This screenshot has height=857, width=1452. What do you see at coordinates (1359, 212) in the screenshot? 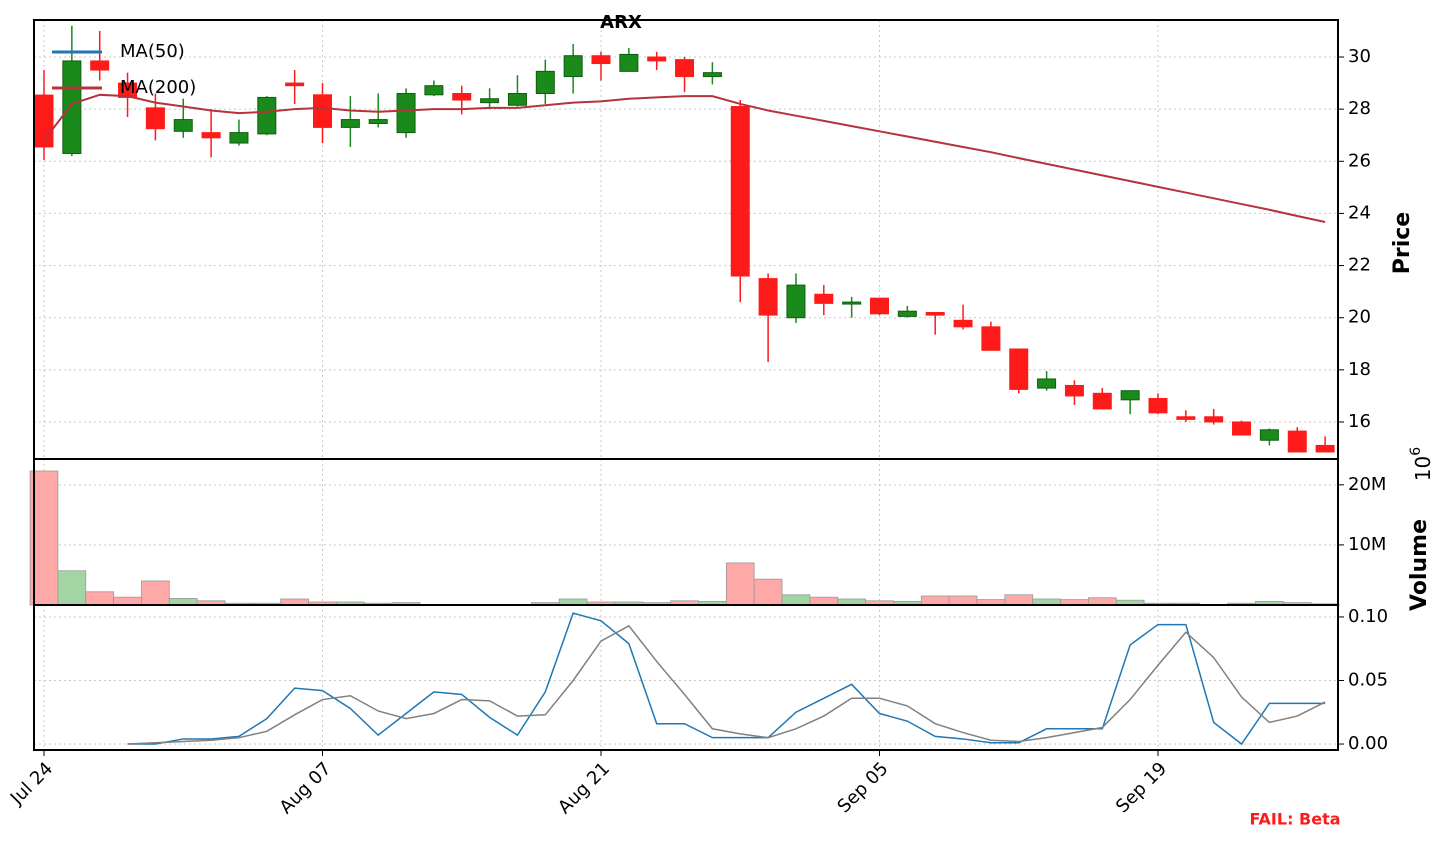
I see `y-tick-label: 24` at bounding box center [1359, 212].